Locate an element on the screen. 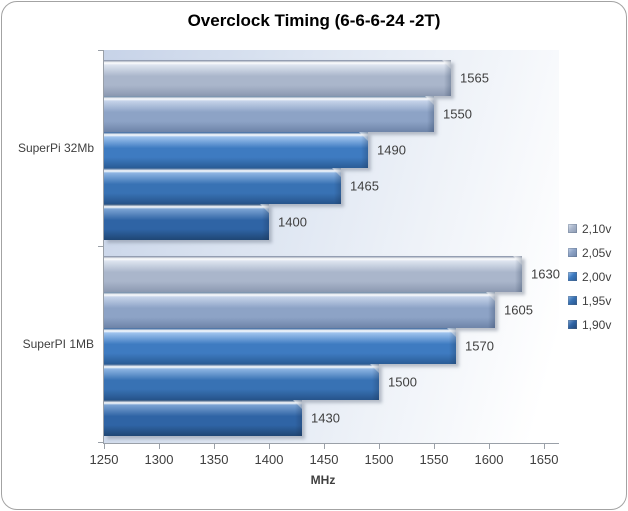 This screenshot has width=628, height=511. bar-value-label: 1465 is located at coordinates (364, 186).